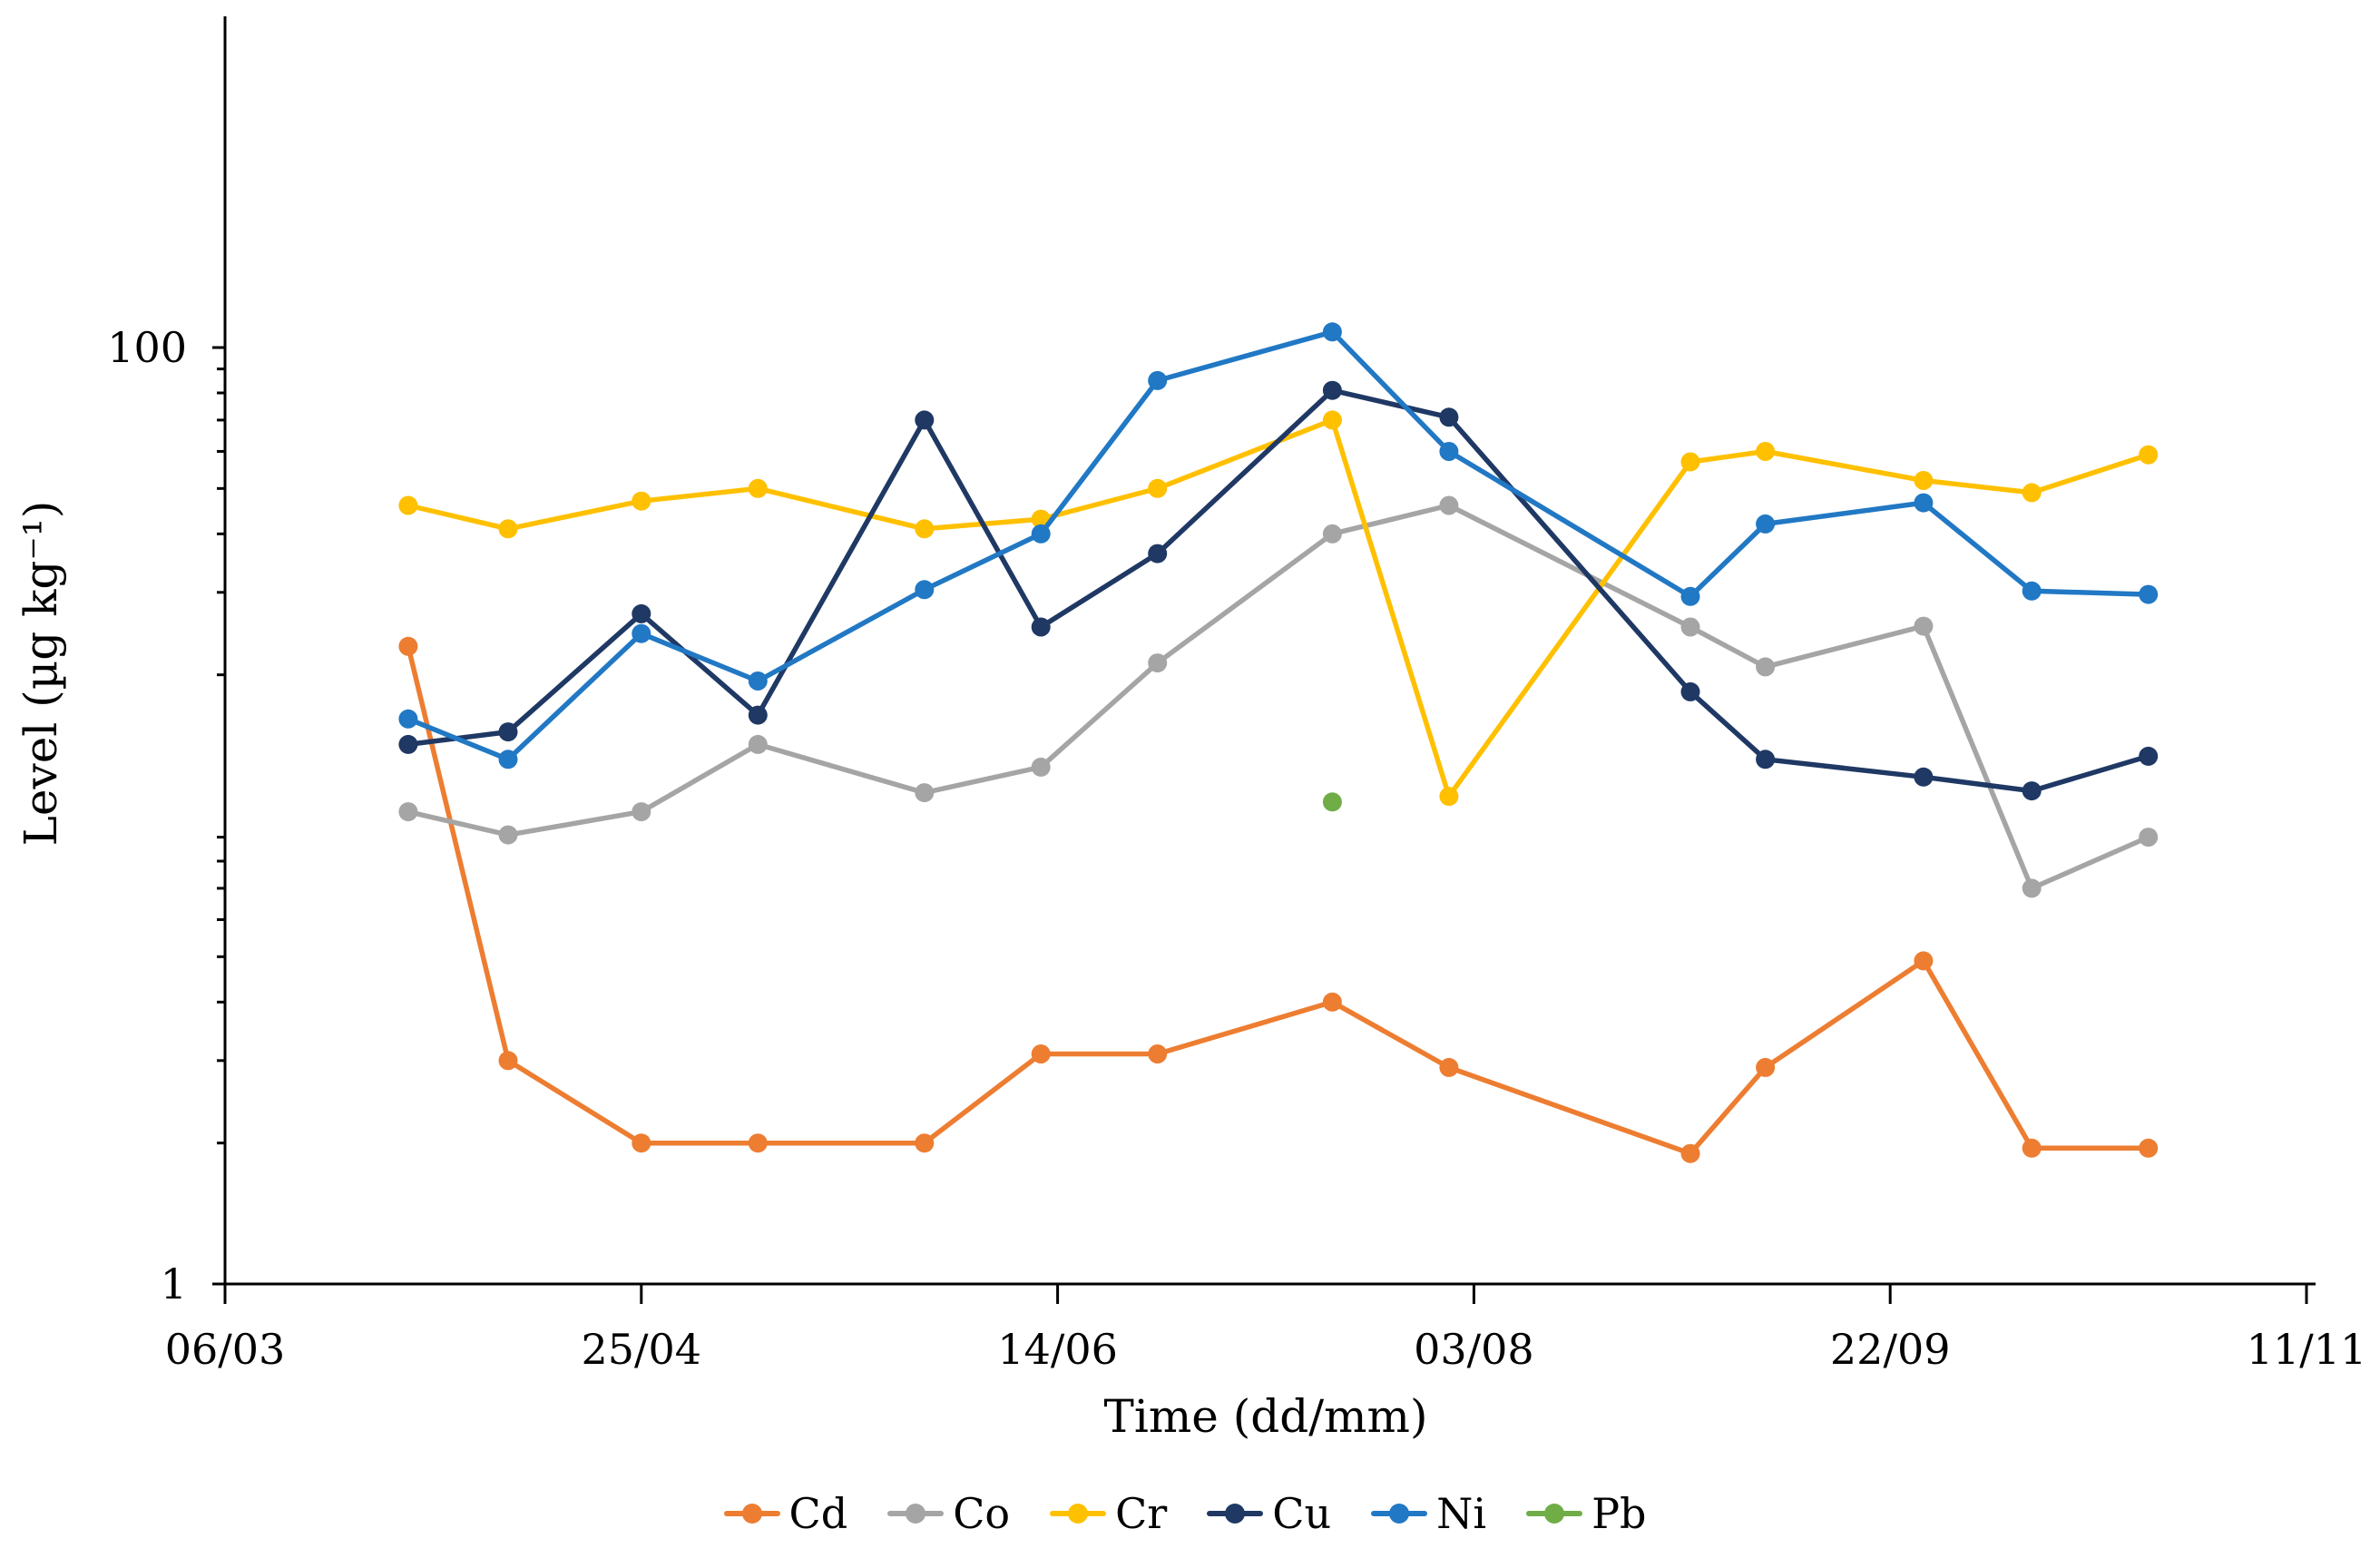 This screenshot has width=2370, height=1568. I want to click on y-tick-label: 1, so click(174, 1283).